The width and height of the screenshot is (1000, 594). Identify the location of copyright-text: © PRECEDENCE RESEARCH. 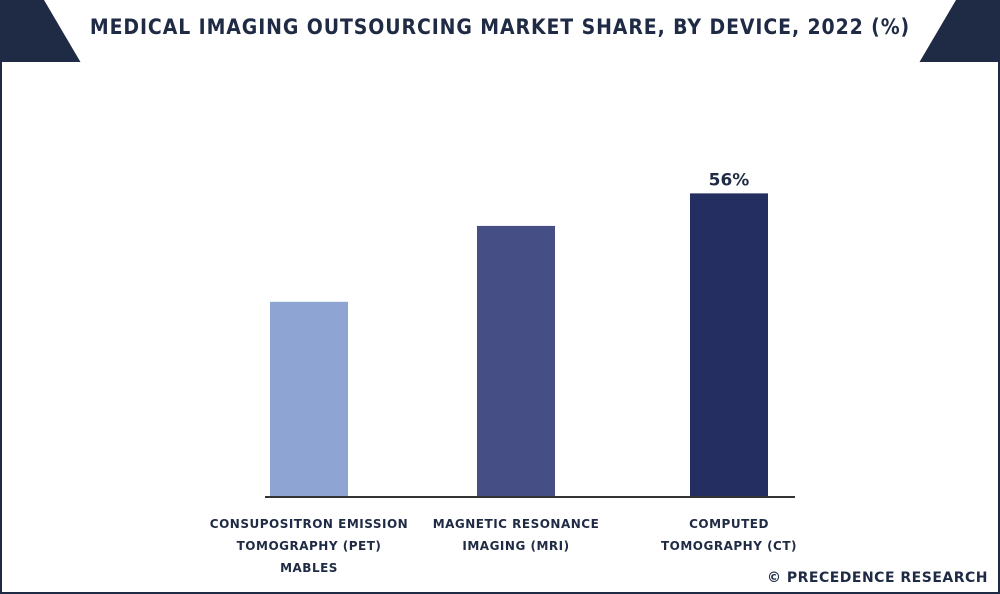
(877, 578).